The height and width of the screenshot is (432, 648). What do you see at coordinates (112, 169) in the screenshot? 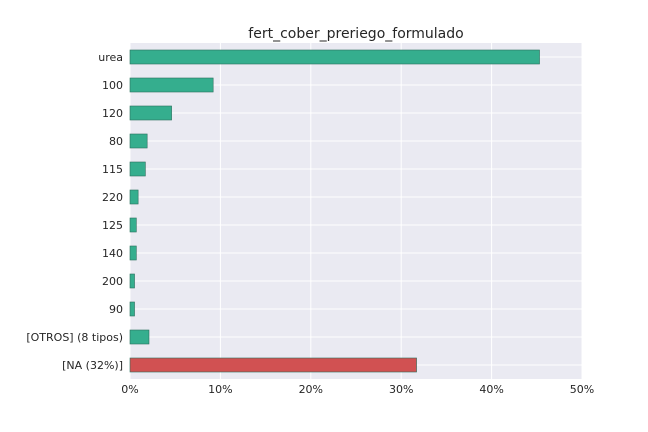
I see `y-tick-label: 115` at bounding box center [112, 169].